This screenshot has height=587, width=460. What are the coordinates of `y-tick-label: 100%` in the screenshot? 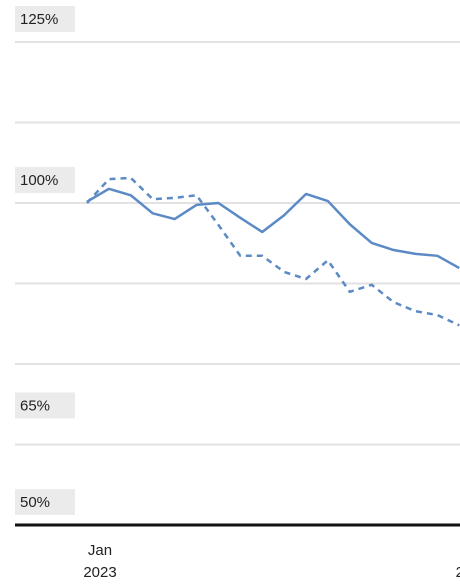 It's located at (39, 180).